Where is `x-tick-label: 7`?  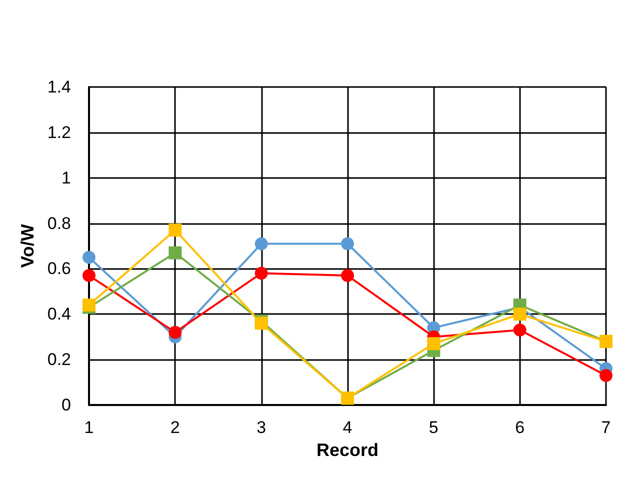
x-tick-label: 7 is located at coordinates (606, 427).